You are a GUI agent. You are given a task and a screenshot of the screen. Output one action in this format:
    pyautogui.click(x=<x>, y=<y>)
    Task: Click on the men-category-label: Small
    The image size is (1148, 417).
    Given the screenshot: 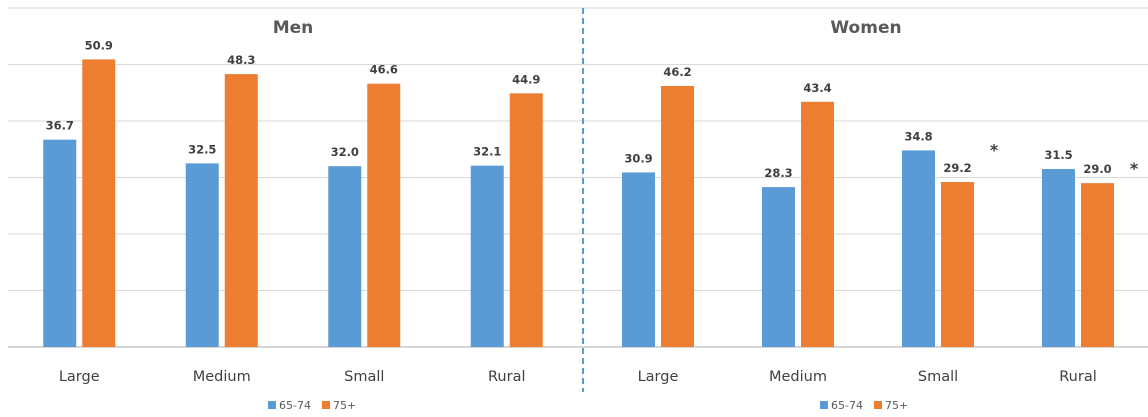 What is the action you would take?
    pyautogui.click(x=364, y=377)
    